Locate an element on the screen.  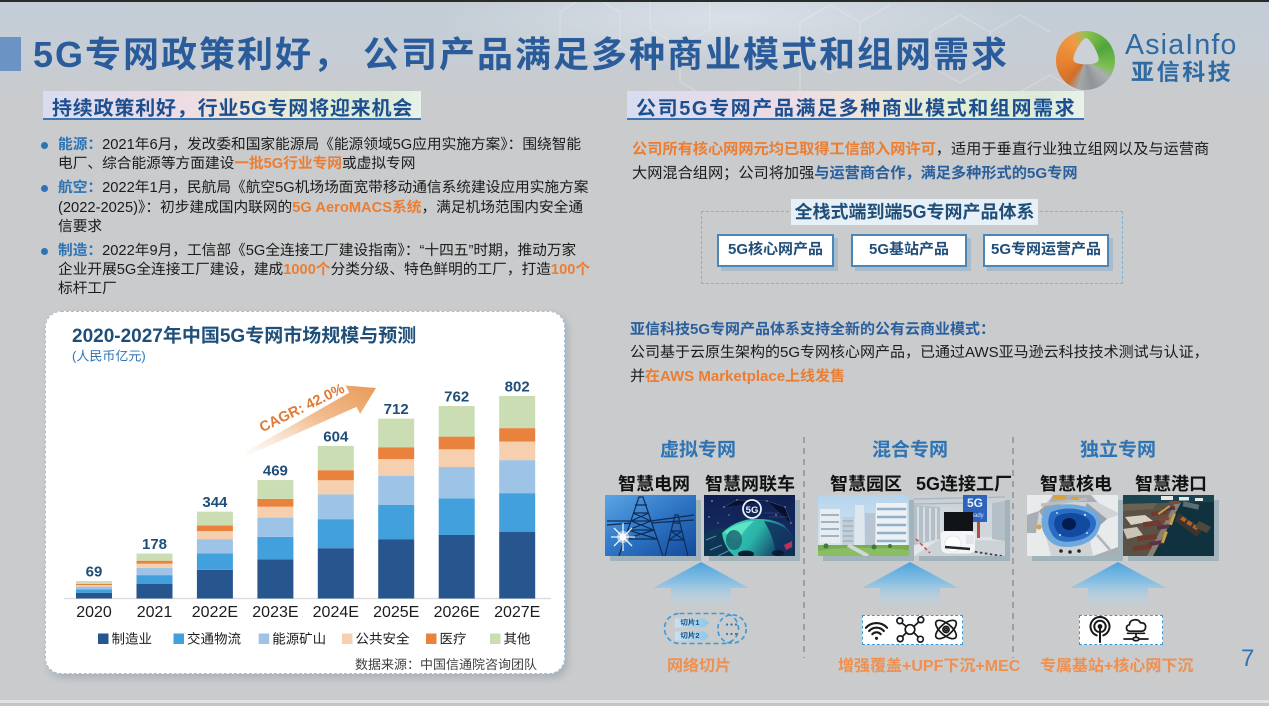
svg-text: 802 is located at coordinates (517, 386).